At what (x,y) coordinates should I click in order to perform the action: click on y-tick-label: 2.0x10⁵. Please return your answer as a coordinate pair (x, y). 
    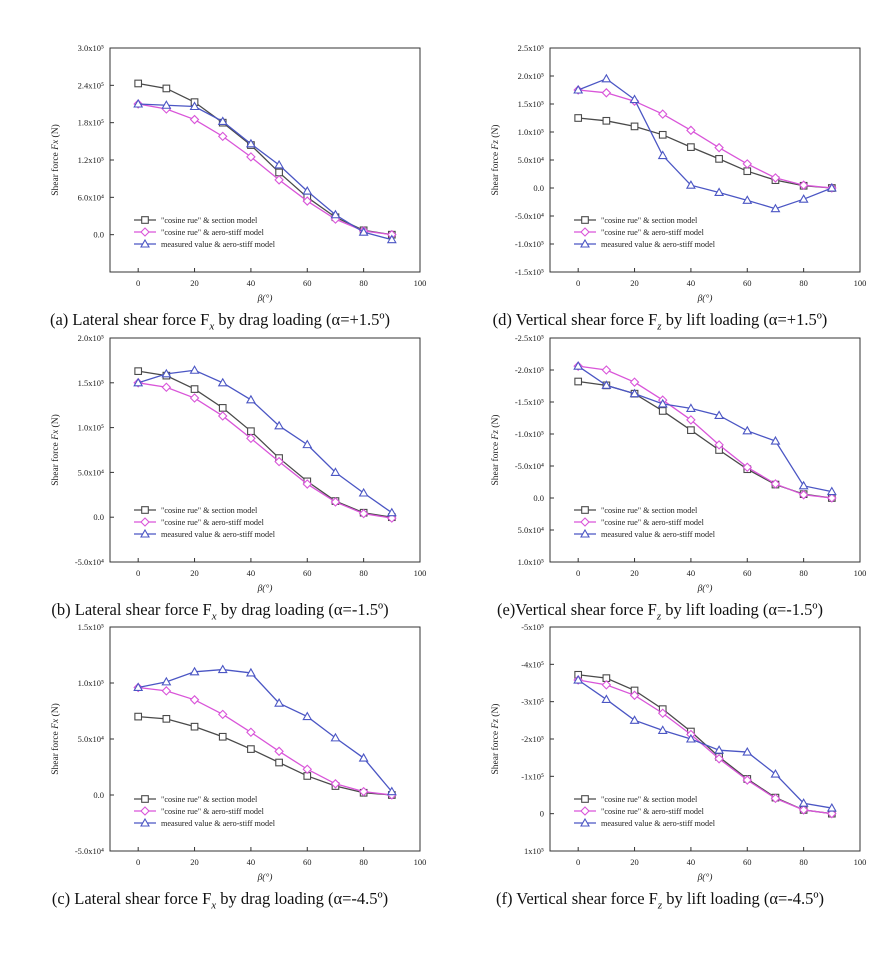
    Looking at the image, I should click on (91, 338).